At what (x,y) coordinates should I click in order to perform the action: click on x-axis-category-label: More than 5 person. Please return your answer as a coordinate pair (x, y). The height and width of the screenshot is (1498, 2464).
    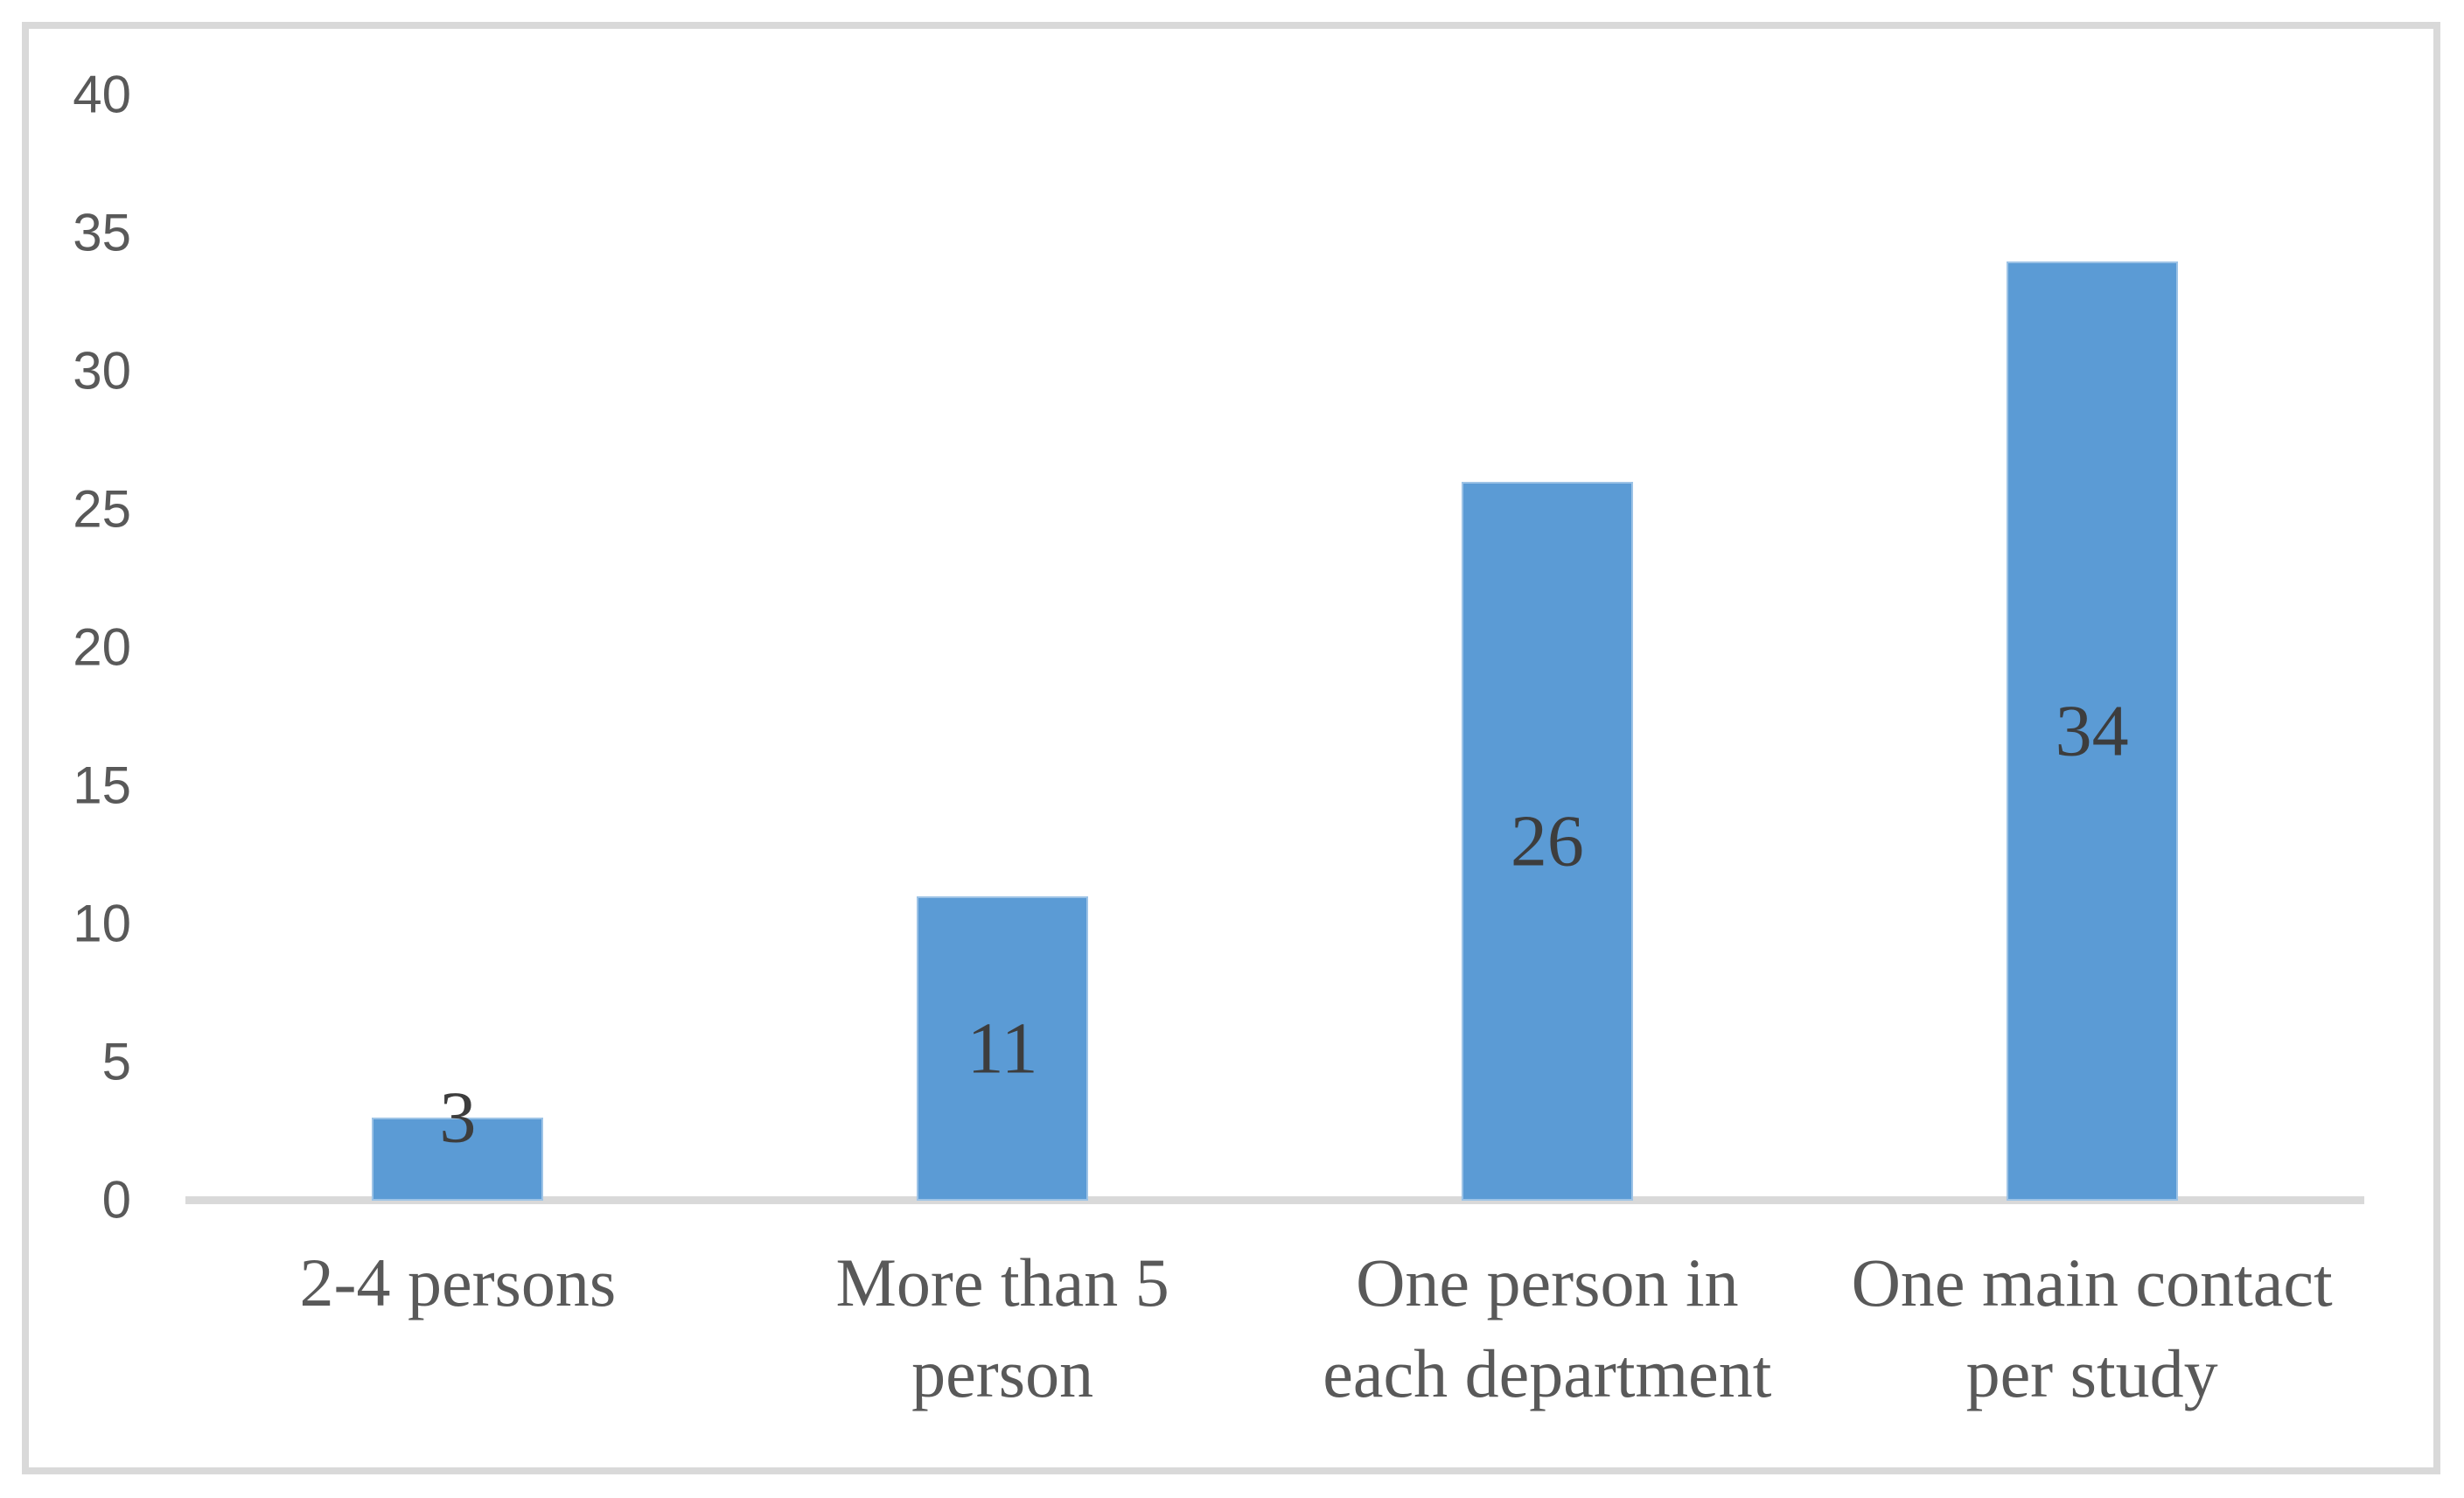
    Looking at the image, I should click on (1002, 1327).